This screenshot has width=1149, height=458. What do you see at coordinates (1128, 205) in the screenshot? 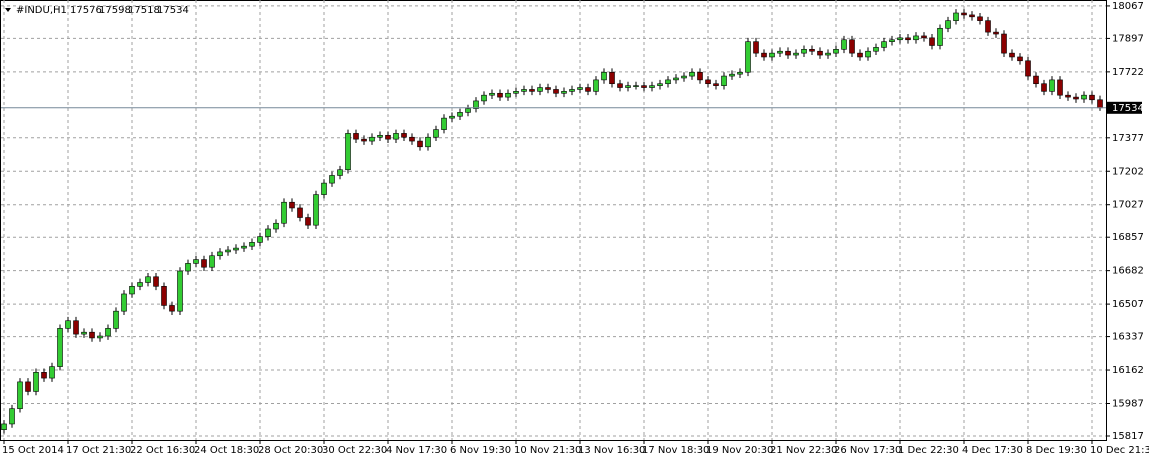
I see `y-tick-label: 17027` at bounding box center [1128, 205].